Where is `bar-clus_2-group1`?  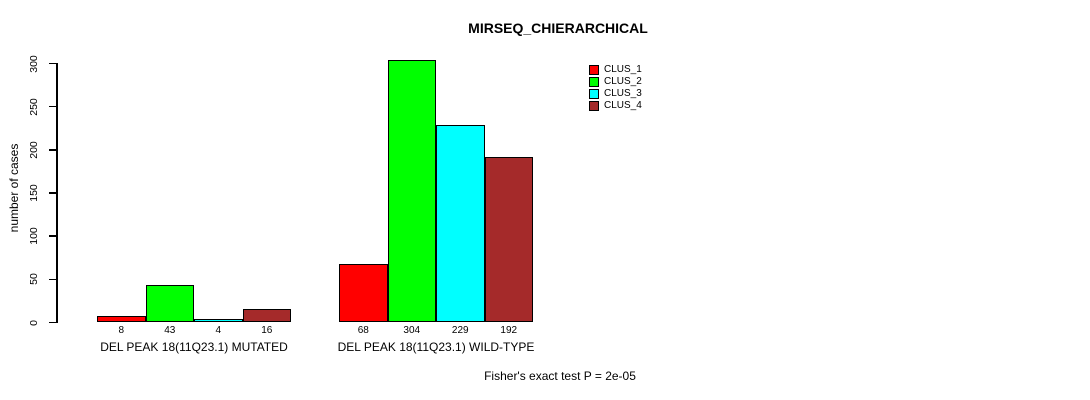
bar-clus_2-group1 is located at coordinates (169, 304).